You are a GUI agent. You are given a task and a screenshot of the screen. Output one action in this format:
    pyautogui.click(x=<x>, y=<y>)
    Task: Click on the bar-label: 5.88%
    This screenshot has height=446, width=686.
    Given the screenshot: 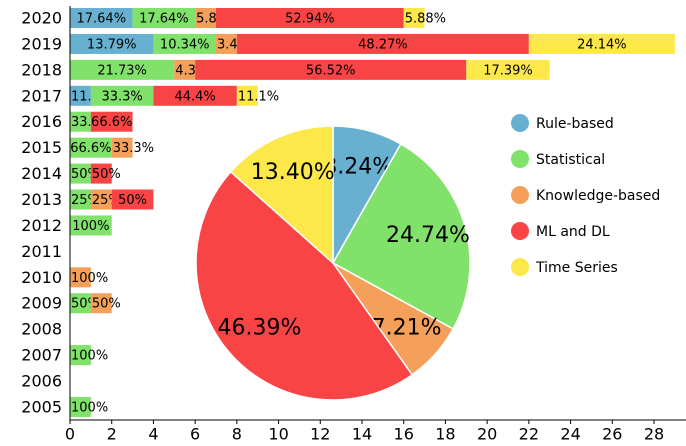 What is the action you would take?
    pyautogui.click(x=425, y=19)
    